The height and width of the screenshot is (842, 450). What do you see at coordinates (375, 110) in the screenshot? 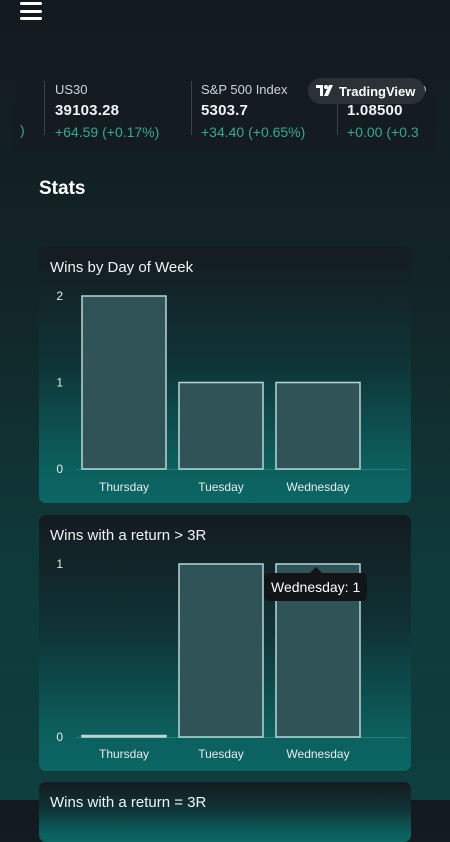
I see `ticker-price: 1.08500` at bounding box center [375, 110].